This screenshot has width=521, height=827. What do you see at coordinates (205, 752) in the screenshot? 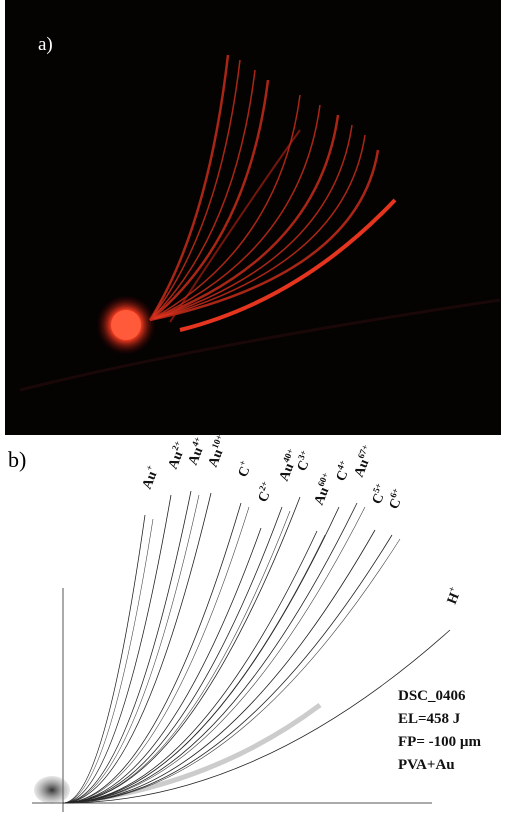
I see `trace-smear` at bounding box center [205, 752].